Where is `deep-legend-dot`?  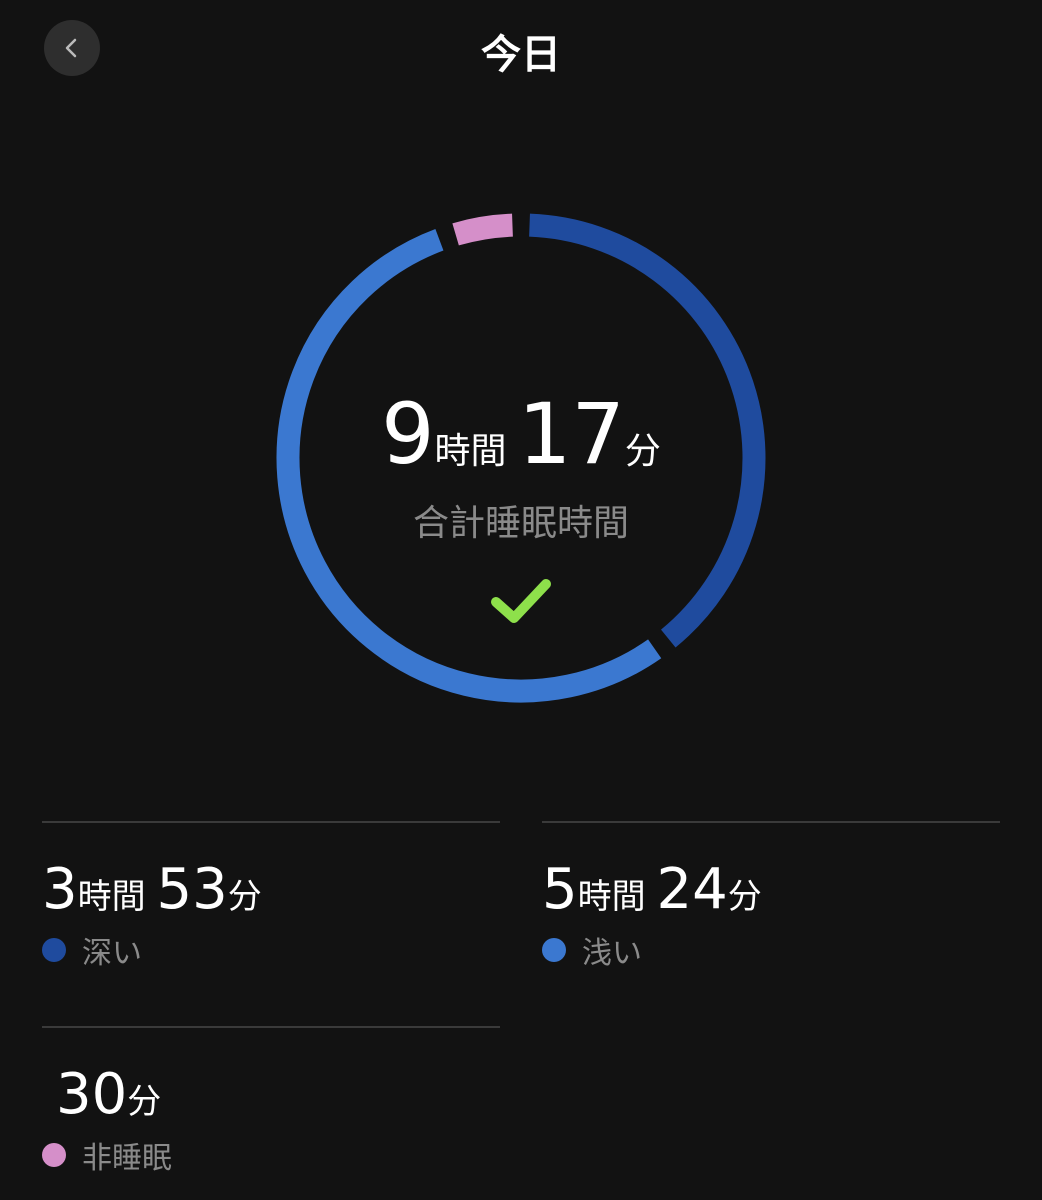
deep-legend-dot is located at coordinates (54, 950).